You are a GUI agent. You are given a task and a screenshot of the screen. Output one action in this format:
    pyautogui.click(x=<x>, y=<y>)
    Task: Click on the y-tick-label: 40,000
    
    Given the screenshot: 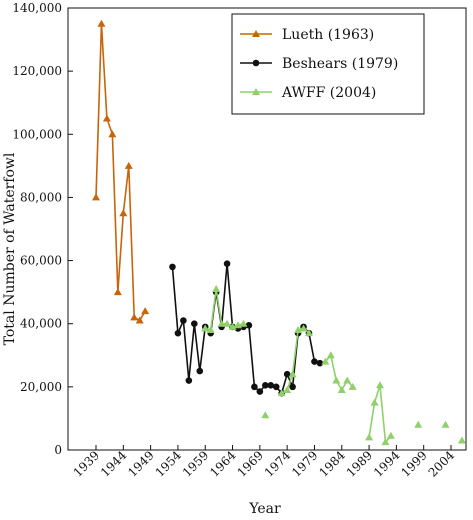 What is the action you would take?
    pyautogui.click(x=41, y=324)
    